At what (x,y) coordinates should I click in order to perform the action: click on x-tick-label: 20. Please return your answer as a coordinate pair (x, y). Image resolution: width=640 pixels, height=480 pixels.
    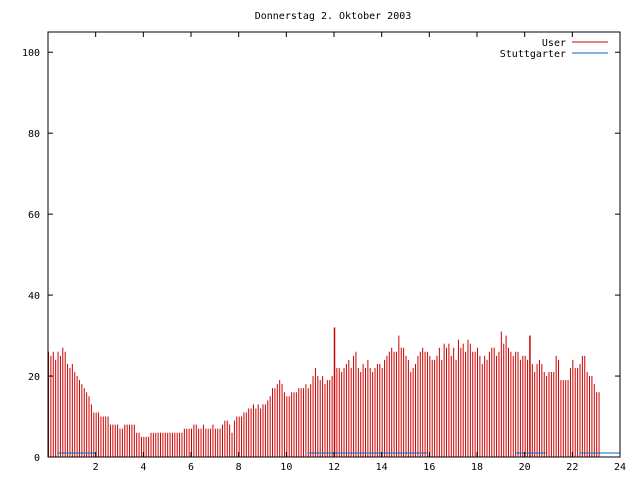
    Looking at the image, I should click on (525, 467).